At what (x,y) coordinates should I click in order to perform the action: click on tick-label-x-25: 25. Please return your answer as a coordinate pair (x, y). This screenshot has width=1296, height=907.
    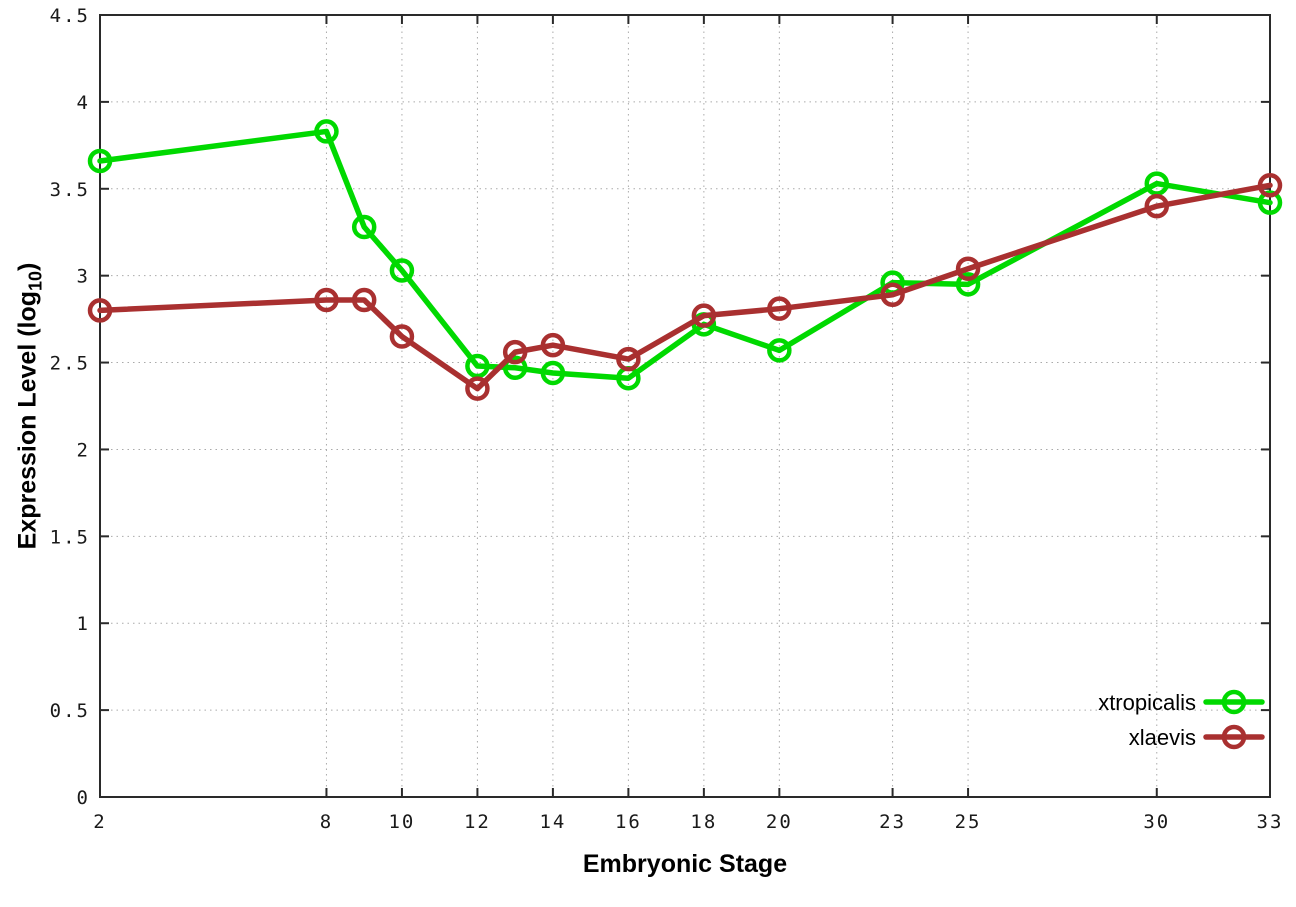
    Looking at the image, I should click on (968, 822).